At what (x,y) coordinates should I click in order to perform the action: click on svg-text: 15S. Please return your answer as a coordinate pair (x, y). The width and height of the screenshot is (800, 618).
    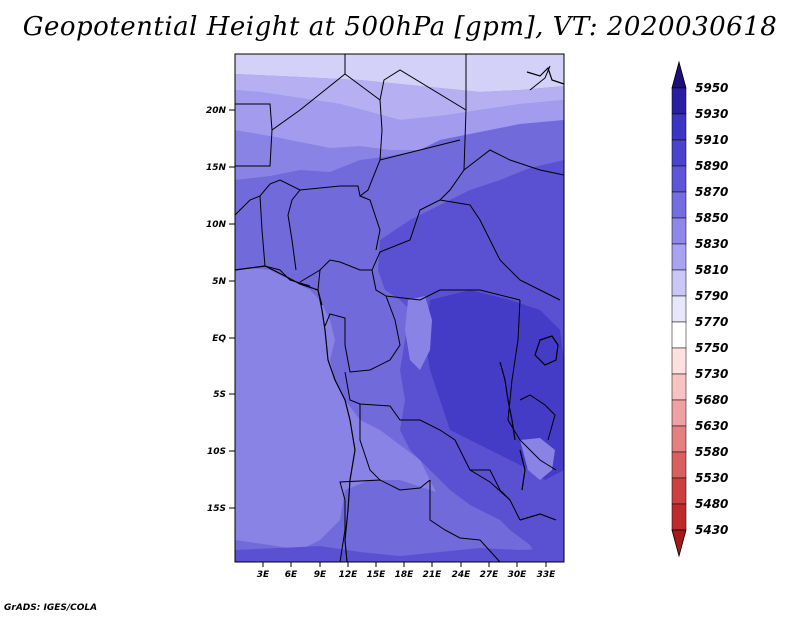
    Looking at the image, I should click on (216, 509).